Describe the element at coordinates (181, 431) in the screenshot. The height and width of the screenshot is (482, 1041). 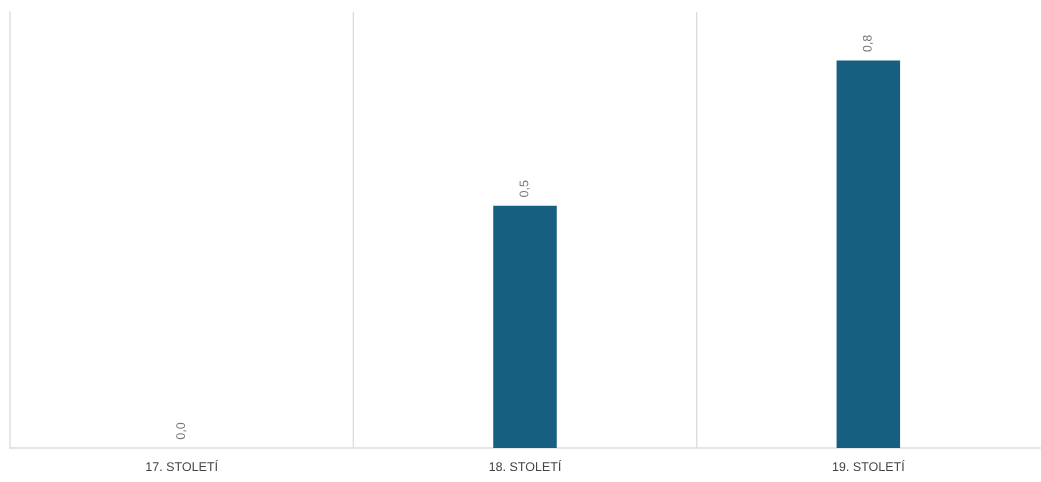
I see `data-label: 0,0` at that location.